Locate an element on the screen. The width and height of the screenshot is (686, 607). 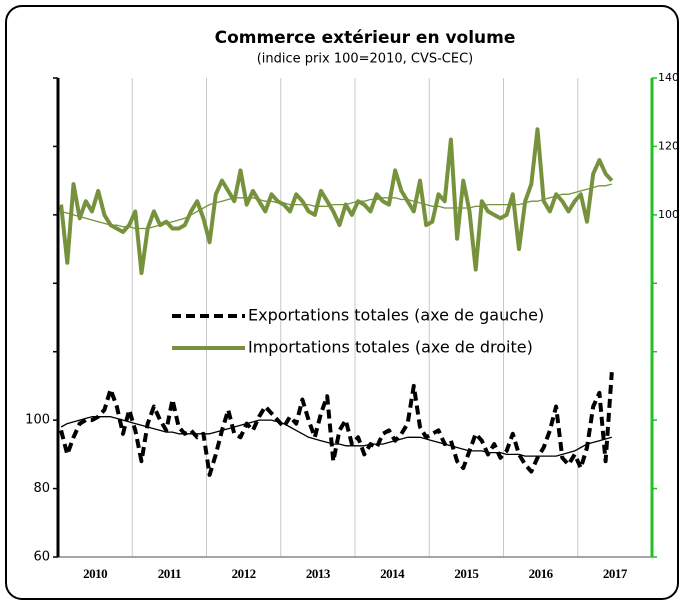
y2-tick-label: 140 is located at coordinates (668, 77).